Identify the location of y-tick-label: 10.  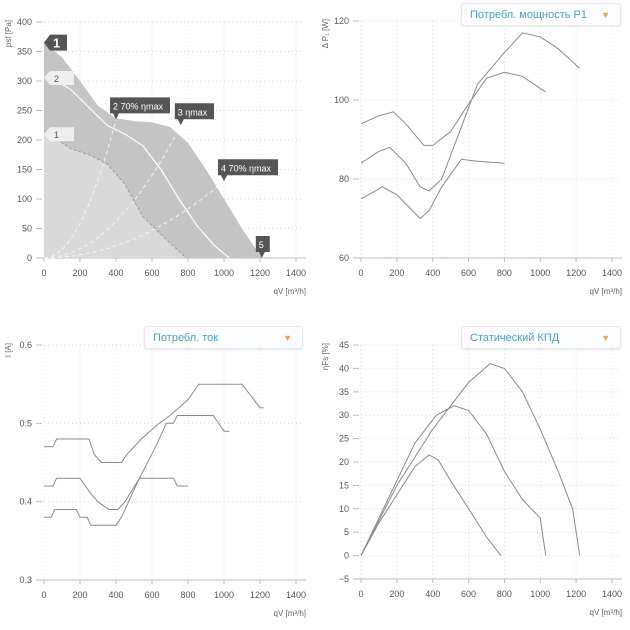
(344, 509).